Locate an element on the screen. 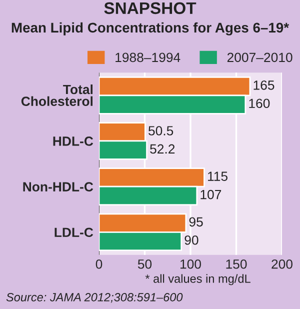 The width and height of the screenshot is (300, 309). x-tick-label: 150 is located at coordinates (236, 264).